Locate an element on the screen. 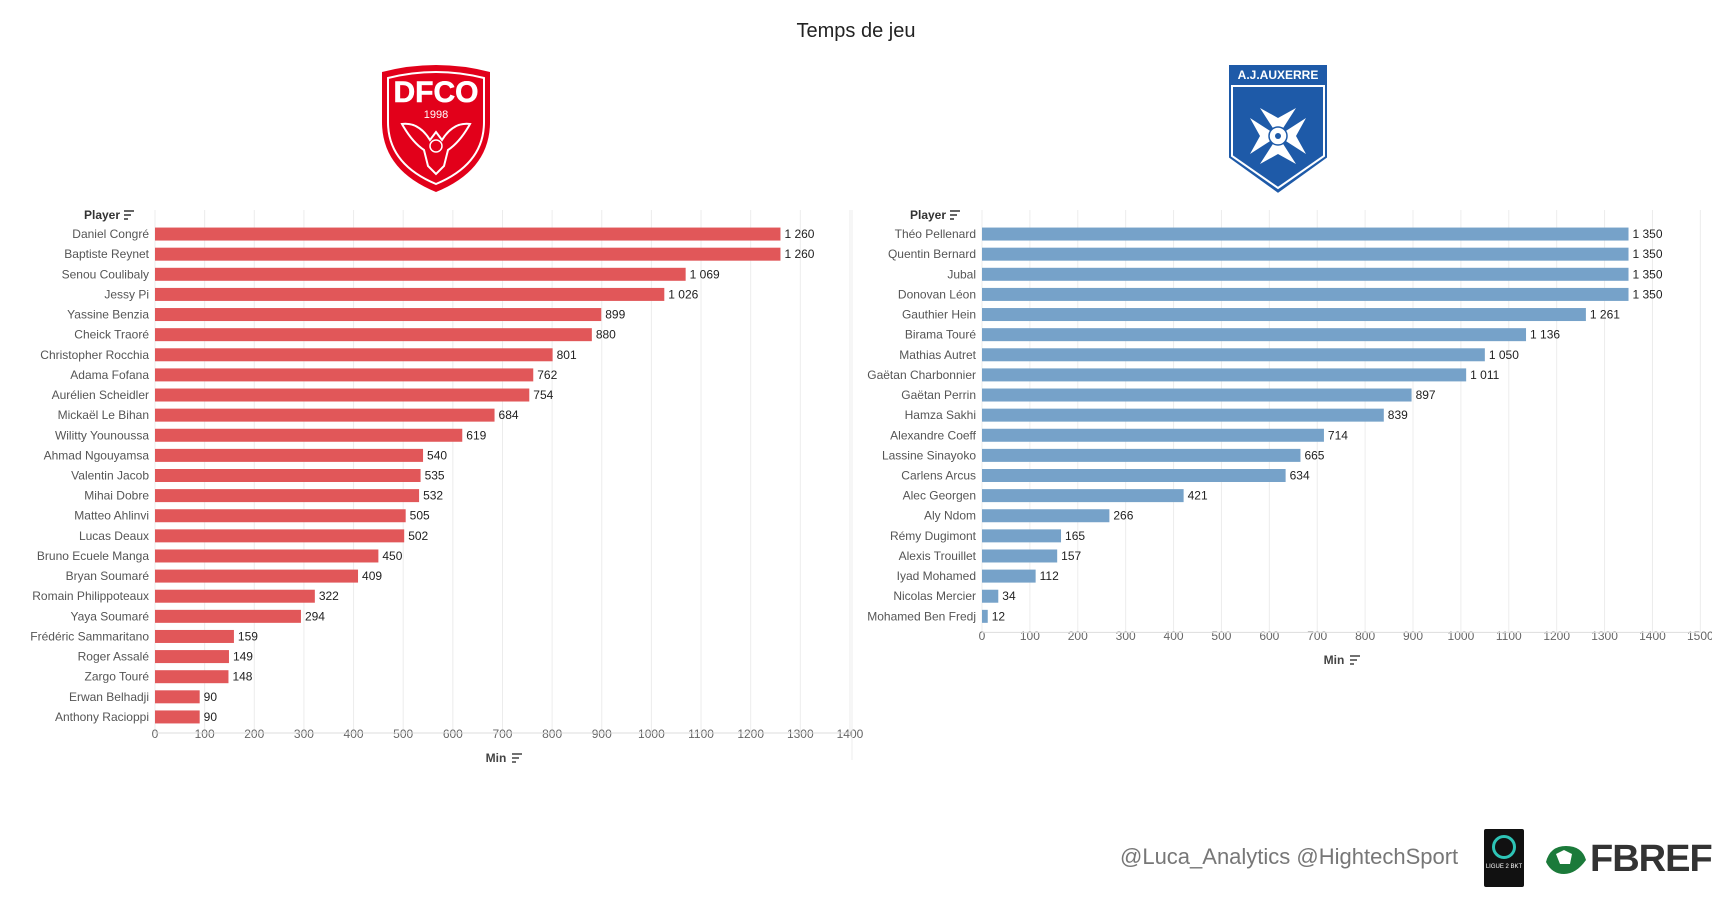 This screenshot has width=1712, height=897. category-label: Yassine Benzia is located at coordinates (108, 315).